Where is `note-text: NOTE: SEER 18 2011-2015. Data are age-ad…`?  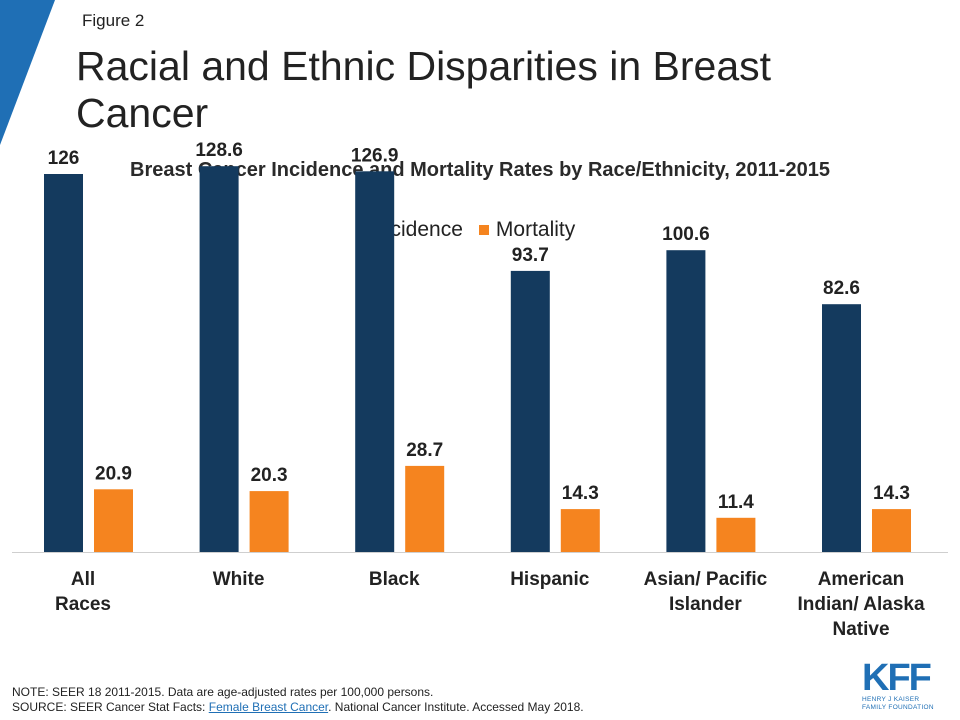
note-text: NOTE: SEER 18 2011-2015. Data are age-ad… is located at coordinates (223, 692).